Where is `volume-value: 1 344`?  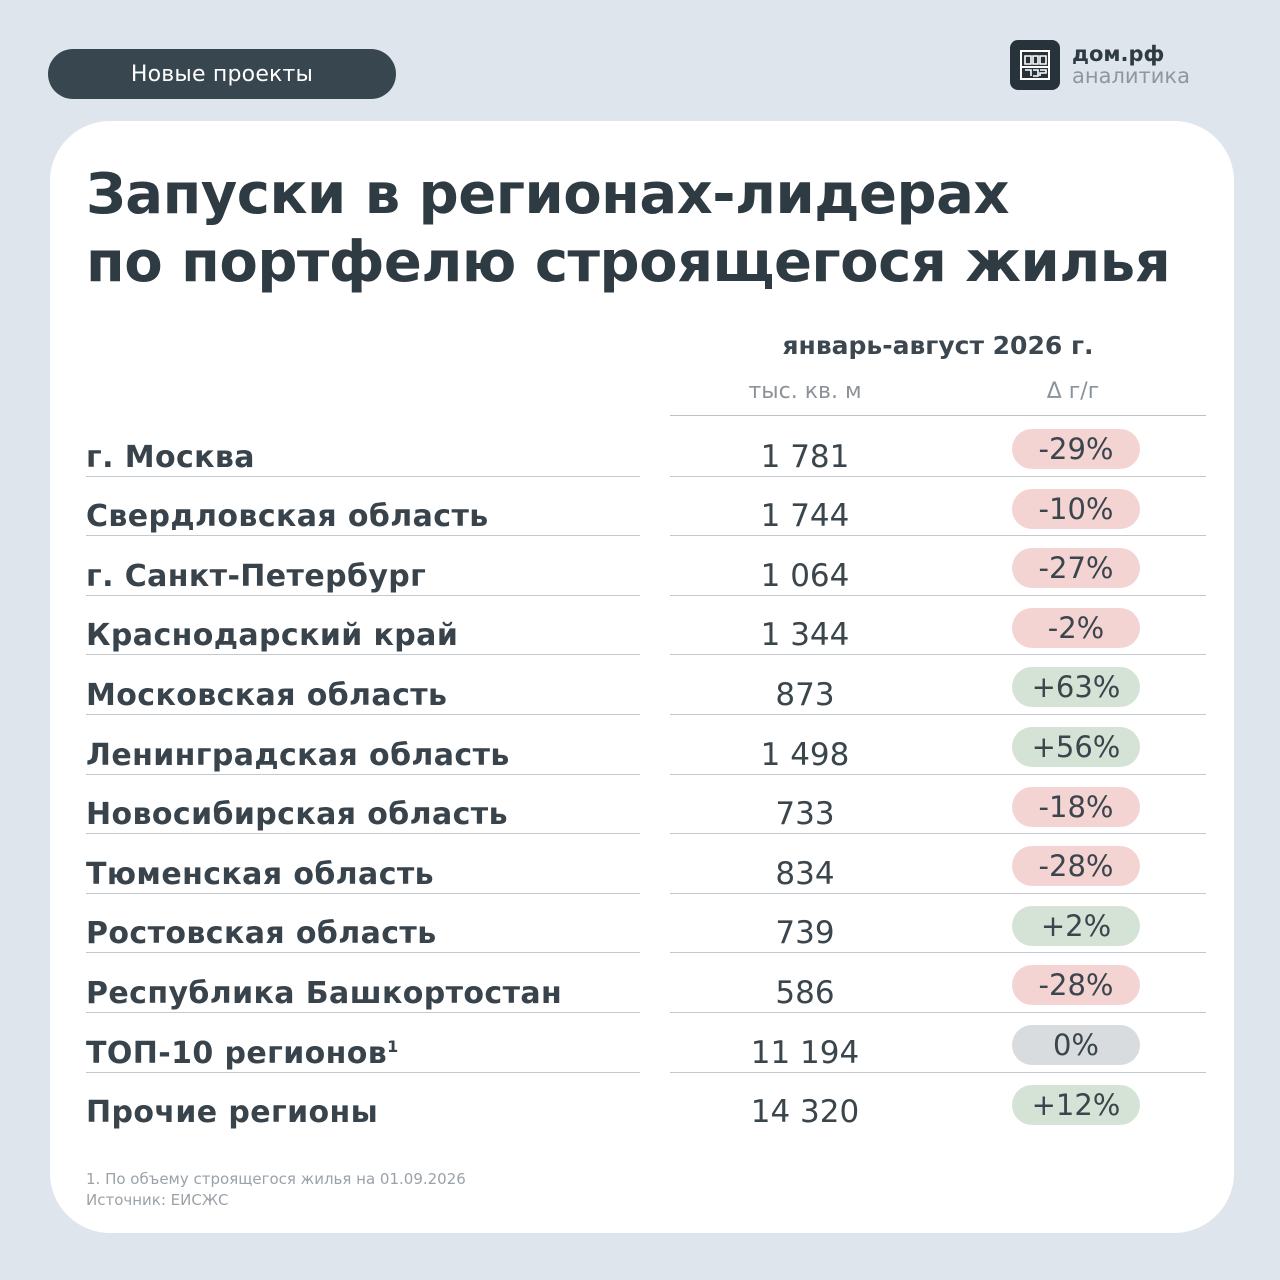
volume-value: 1 344 is located at coordinates (805, 635).